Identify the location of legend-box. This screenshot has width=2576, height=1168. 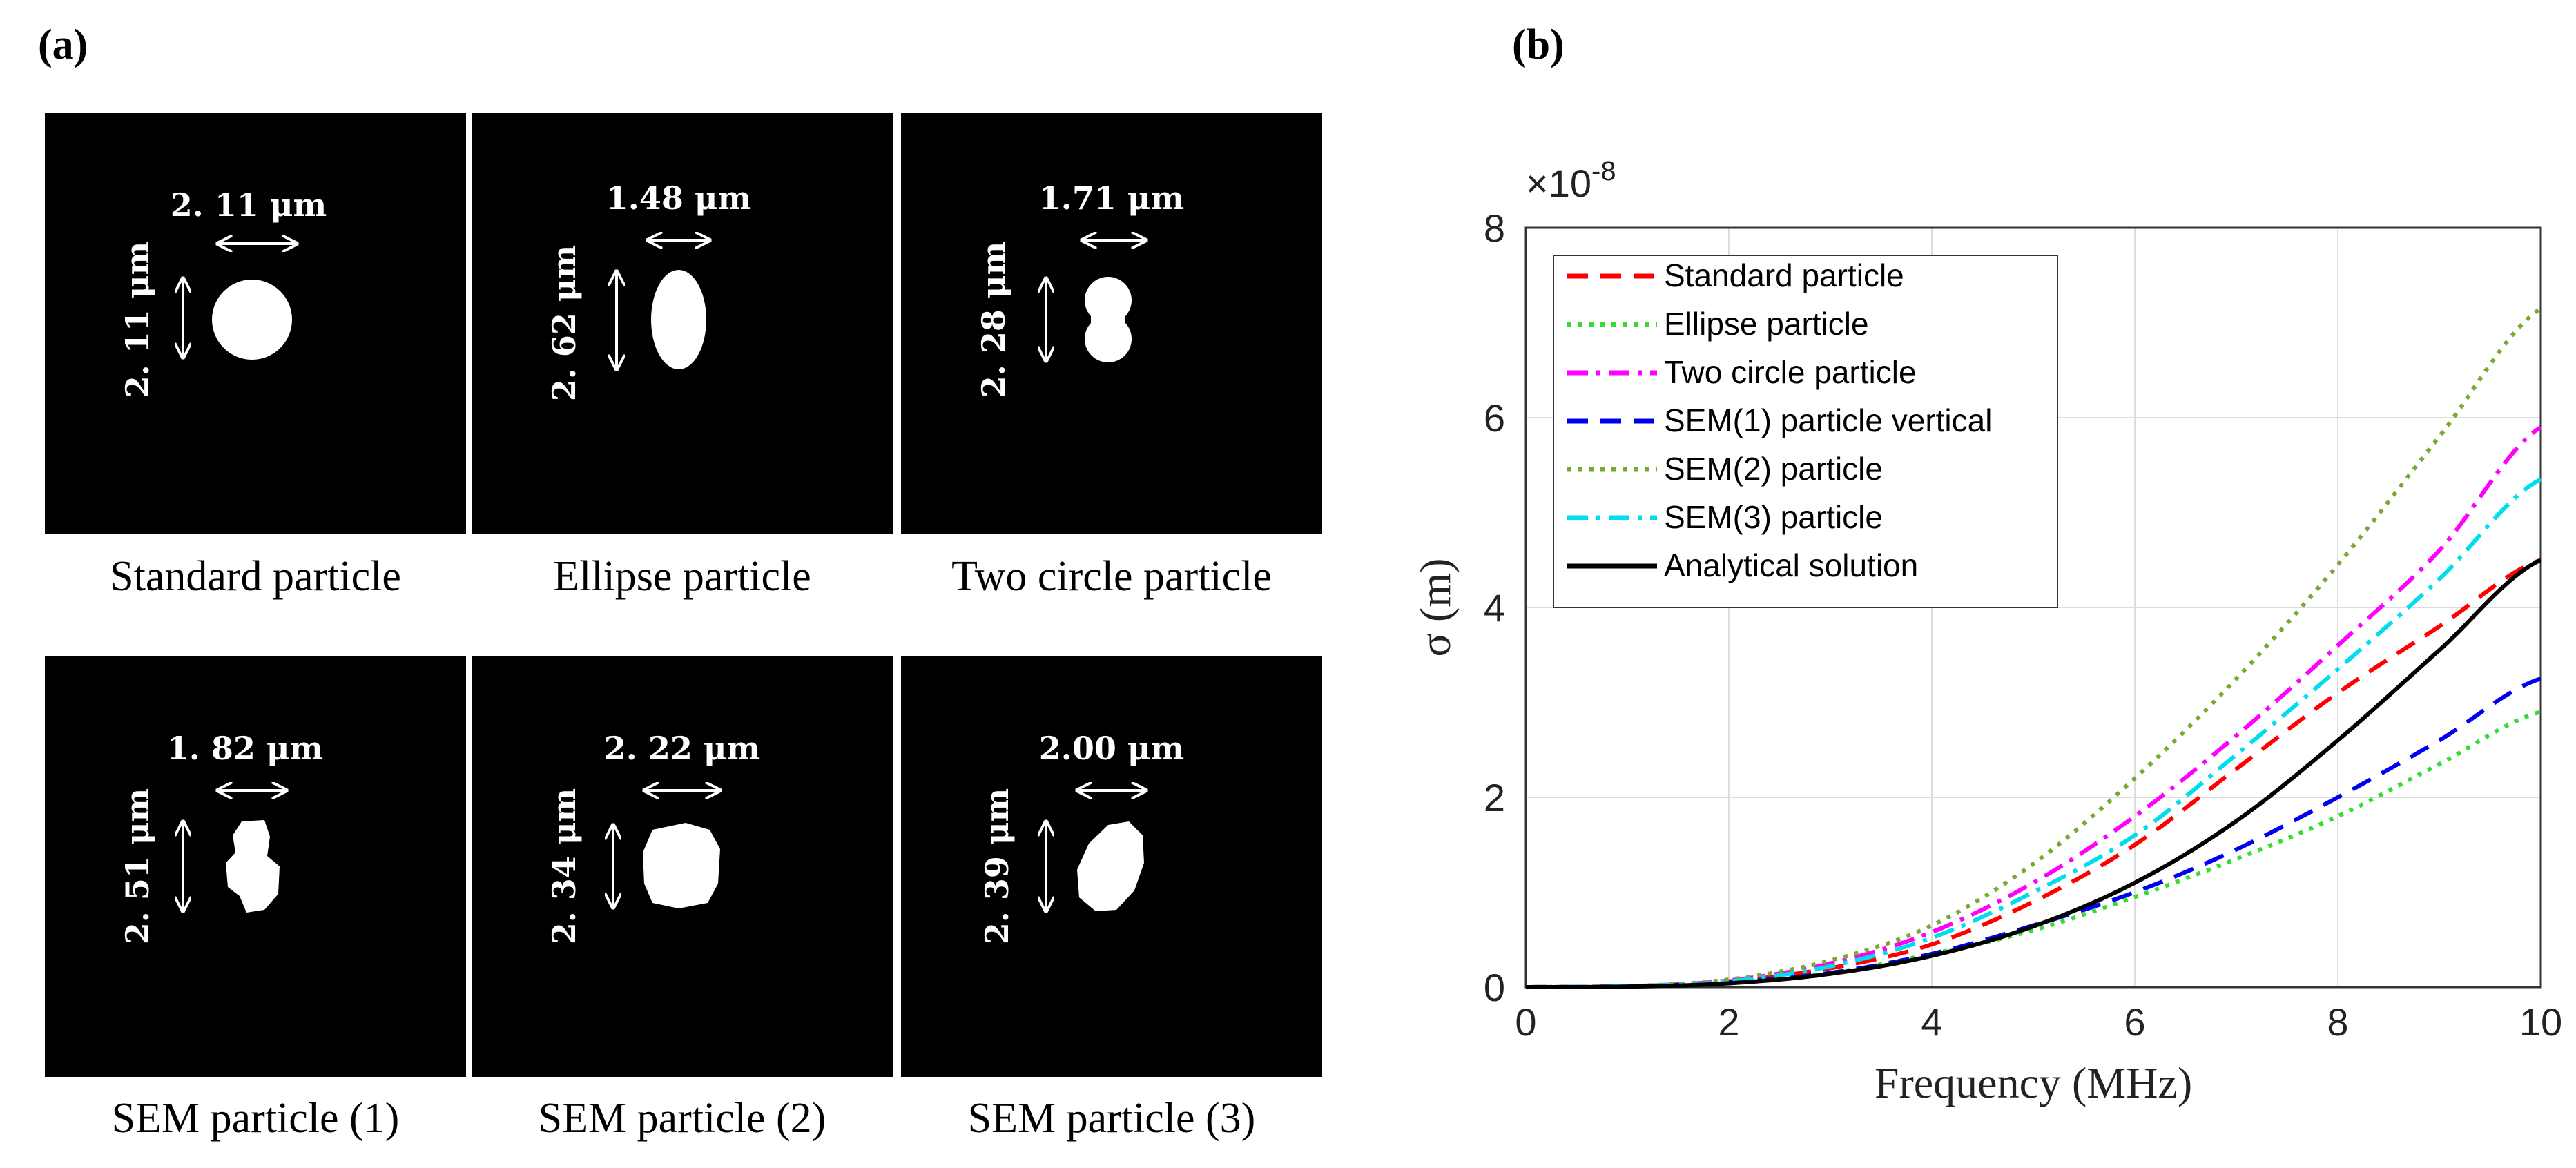
(1805, 431).